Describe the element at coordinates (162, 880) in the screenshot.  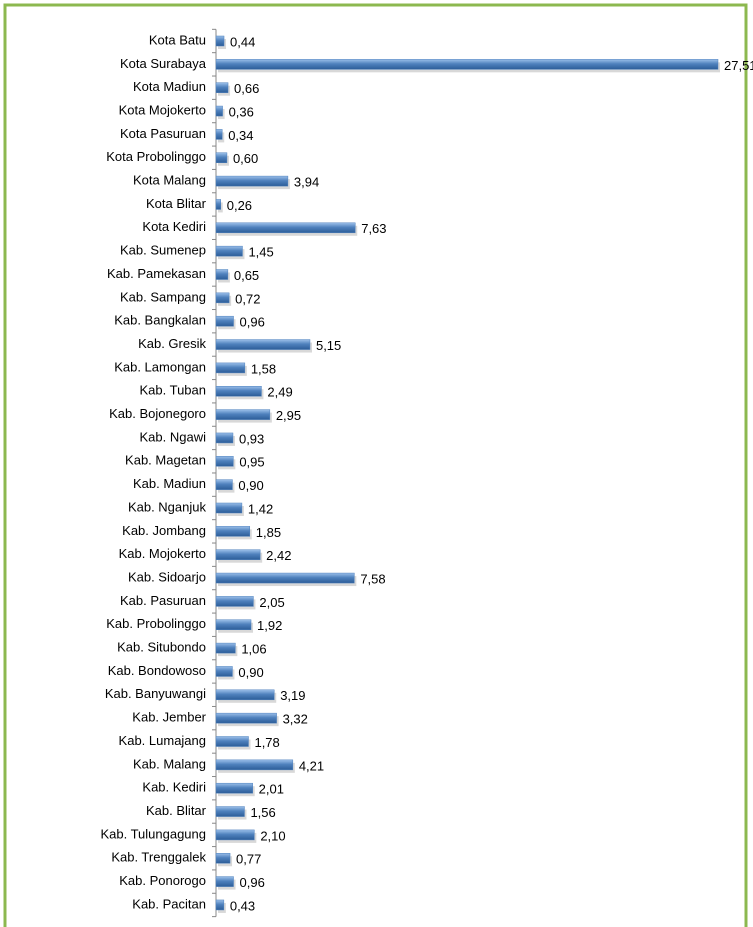
I see `category-label: Kab. Ponorogo` at that location.